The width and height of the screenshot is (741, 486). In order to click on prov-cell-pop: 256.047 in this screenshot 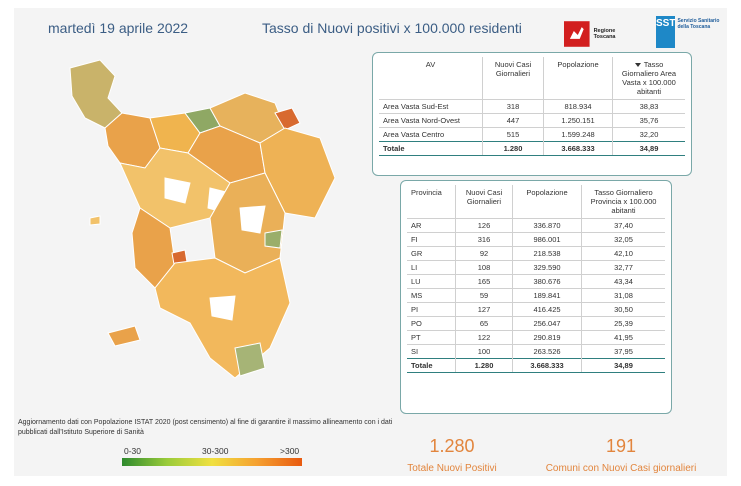, I will do `click(547, 323)`.